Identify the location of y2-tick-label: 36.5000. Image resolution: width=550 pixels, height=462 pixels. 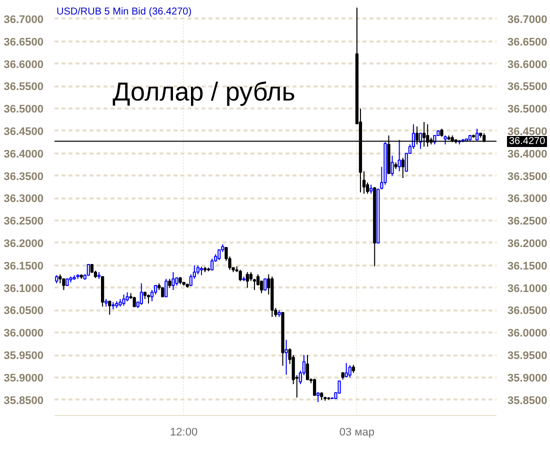
(528, 110).